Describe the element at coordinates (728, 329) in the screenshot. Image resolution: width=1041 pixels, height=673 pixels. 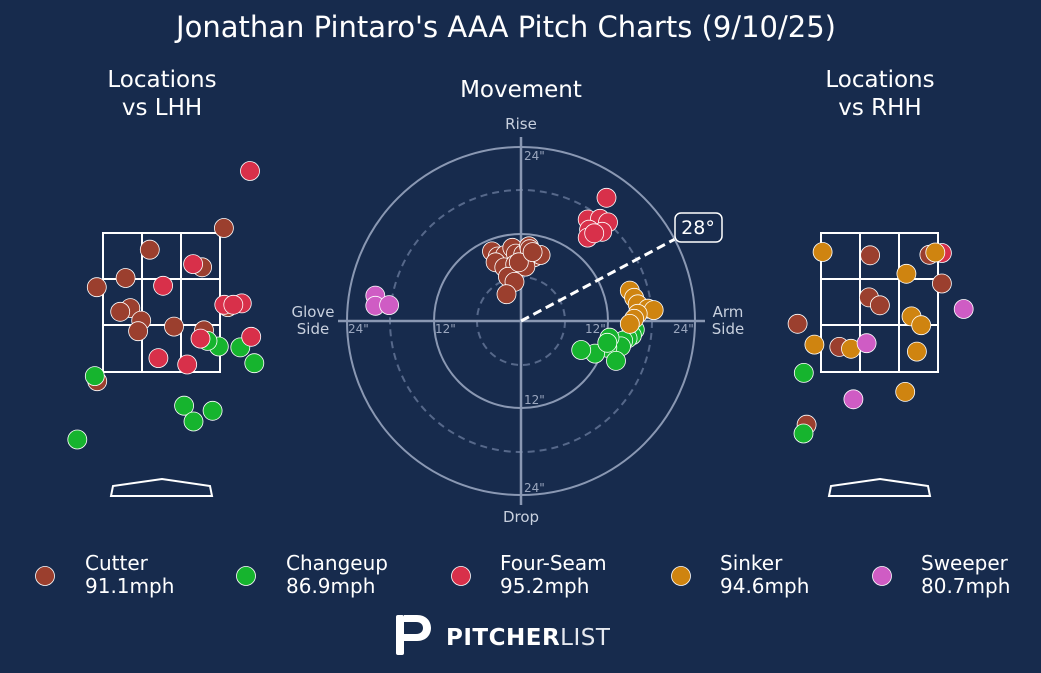
I see `axis-label-arm-line2: Side` at that location.